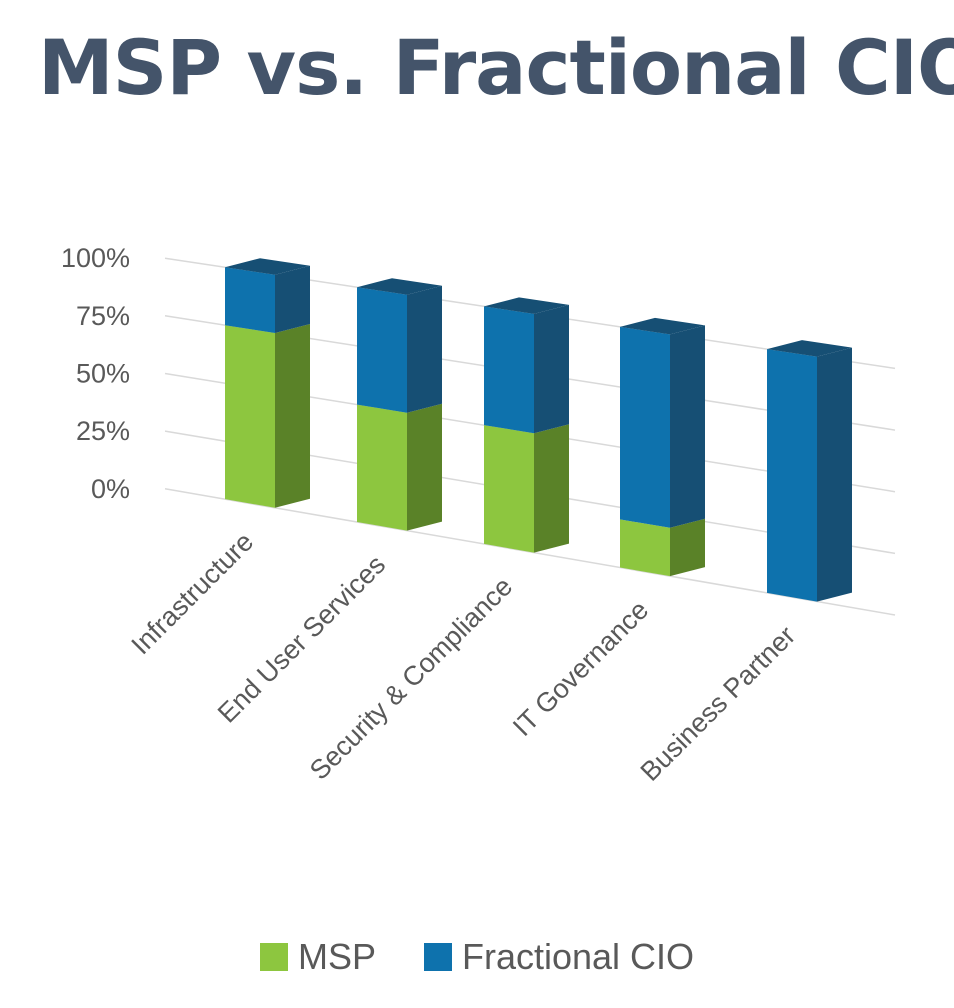  Describe the element at coordinates (496, 67) in the screenshot. I see `chart-title: MSP vs. Fractional CIO` at that location.